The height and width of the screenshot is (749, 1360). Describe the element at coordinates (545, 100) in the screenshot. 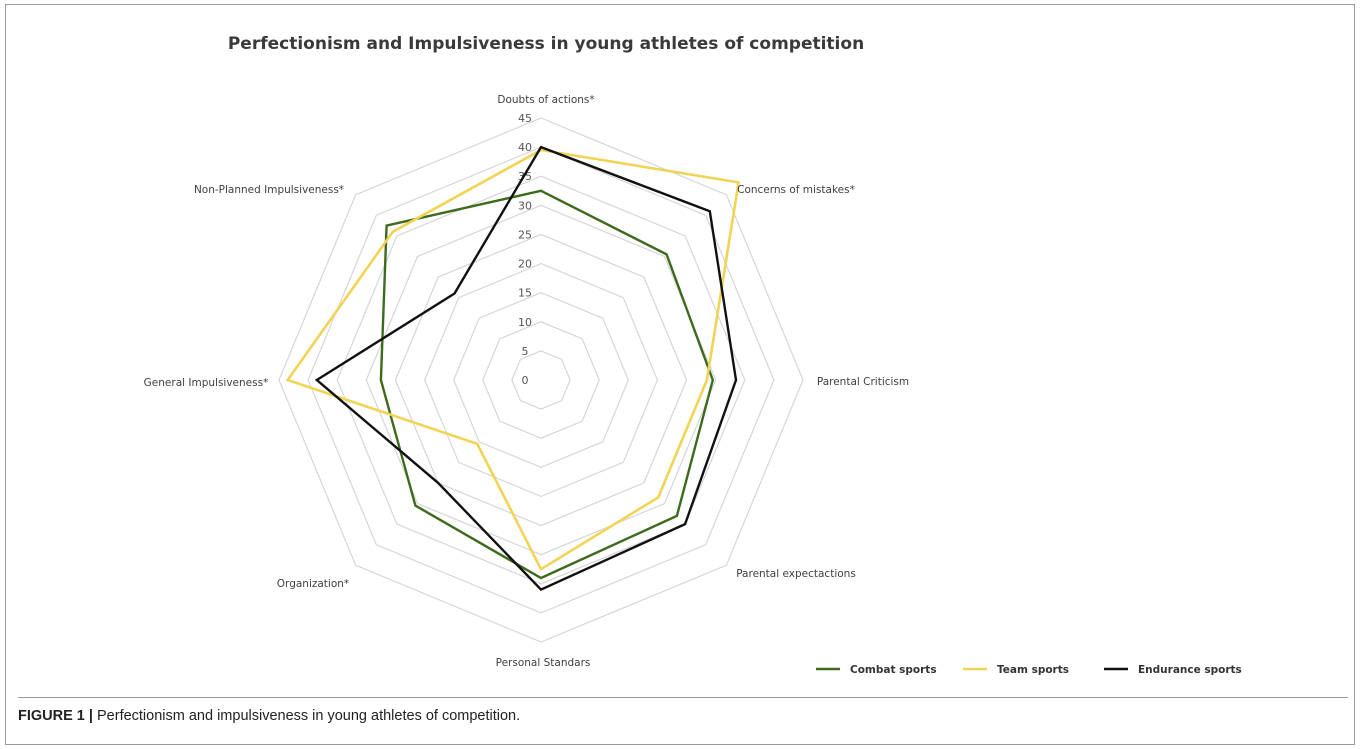

I see `axis-label-0: Doubts of actions*` at that location.